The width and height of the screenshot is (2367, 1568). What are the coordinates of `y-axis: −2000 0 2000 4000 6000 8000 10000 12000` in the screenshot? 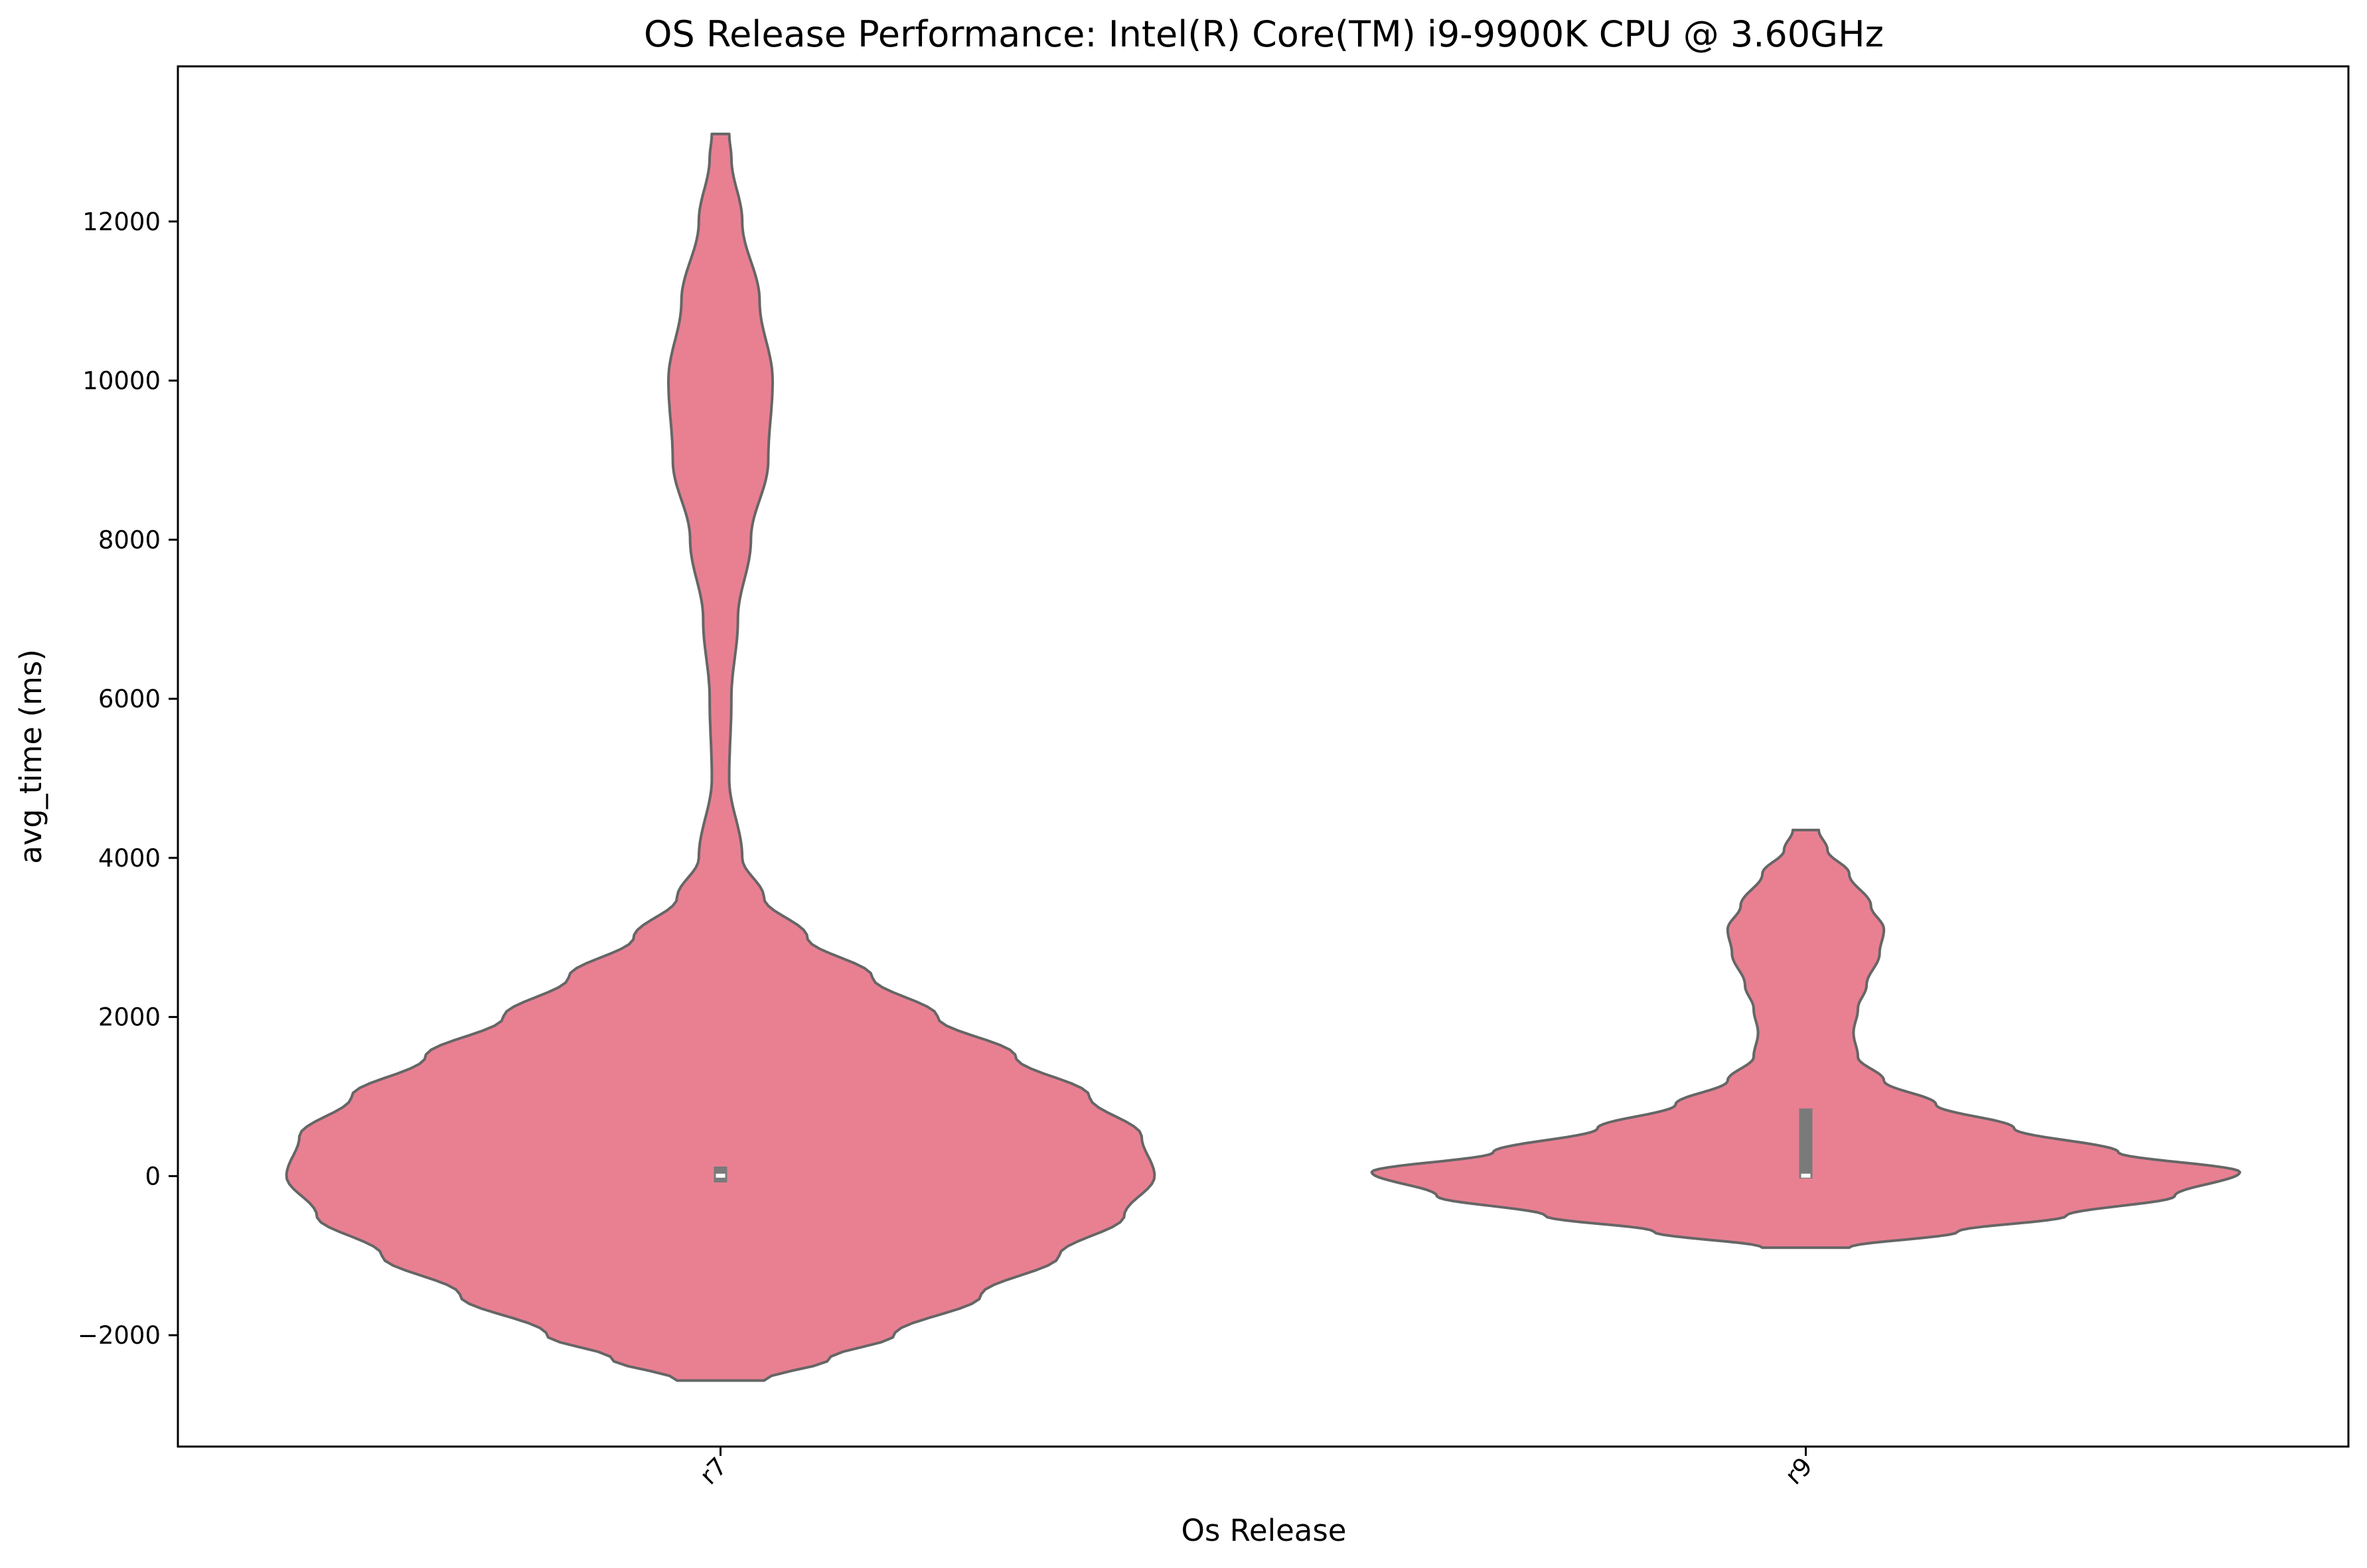 It's located at (128, 779).